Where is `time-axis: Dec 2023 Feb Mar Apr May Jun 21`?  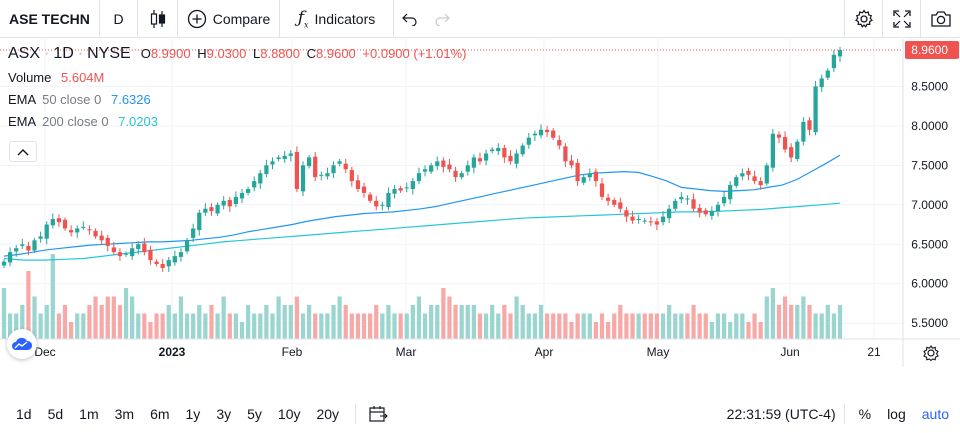
time-axis: Dec 2023 Feb Mar Apr May Jun 21 is located at coordinates (480, 350).